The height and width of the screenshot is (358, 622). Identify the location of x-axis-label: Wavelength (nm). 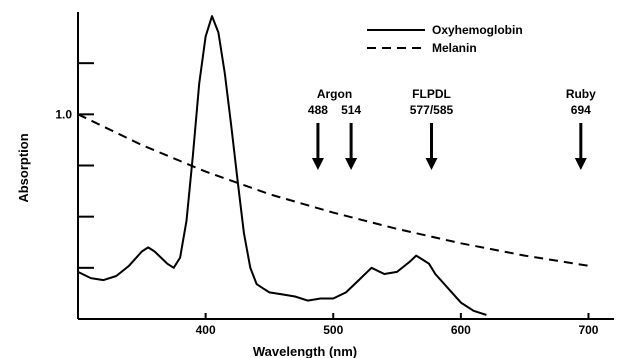
(305, 351).